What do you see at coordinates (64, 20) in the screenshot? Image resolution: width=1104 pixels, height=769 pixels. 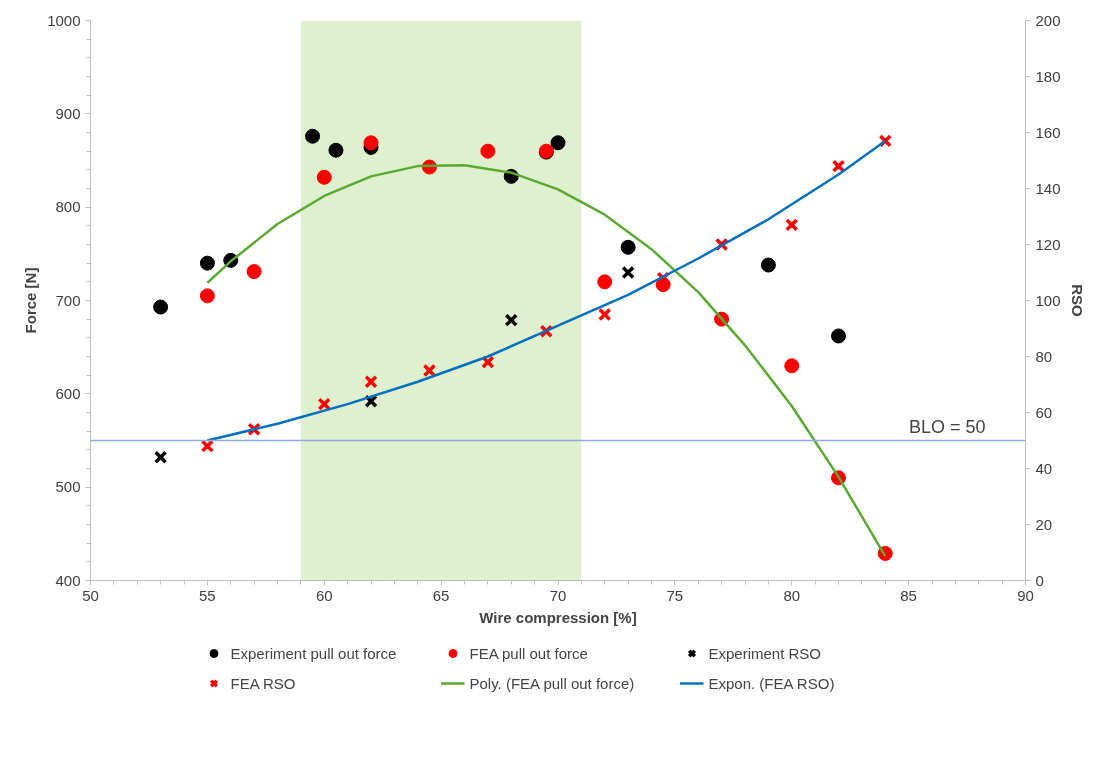 I see `y-tick-label: 1000` at bounding box center [64, 20].